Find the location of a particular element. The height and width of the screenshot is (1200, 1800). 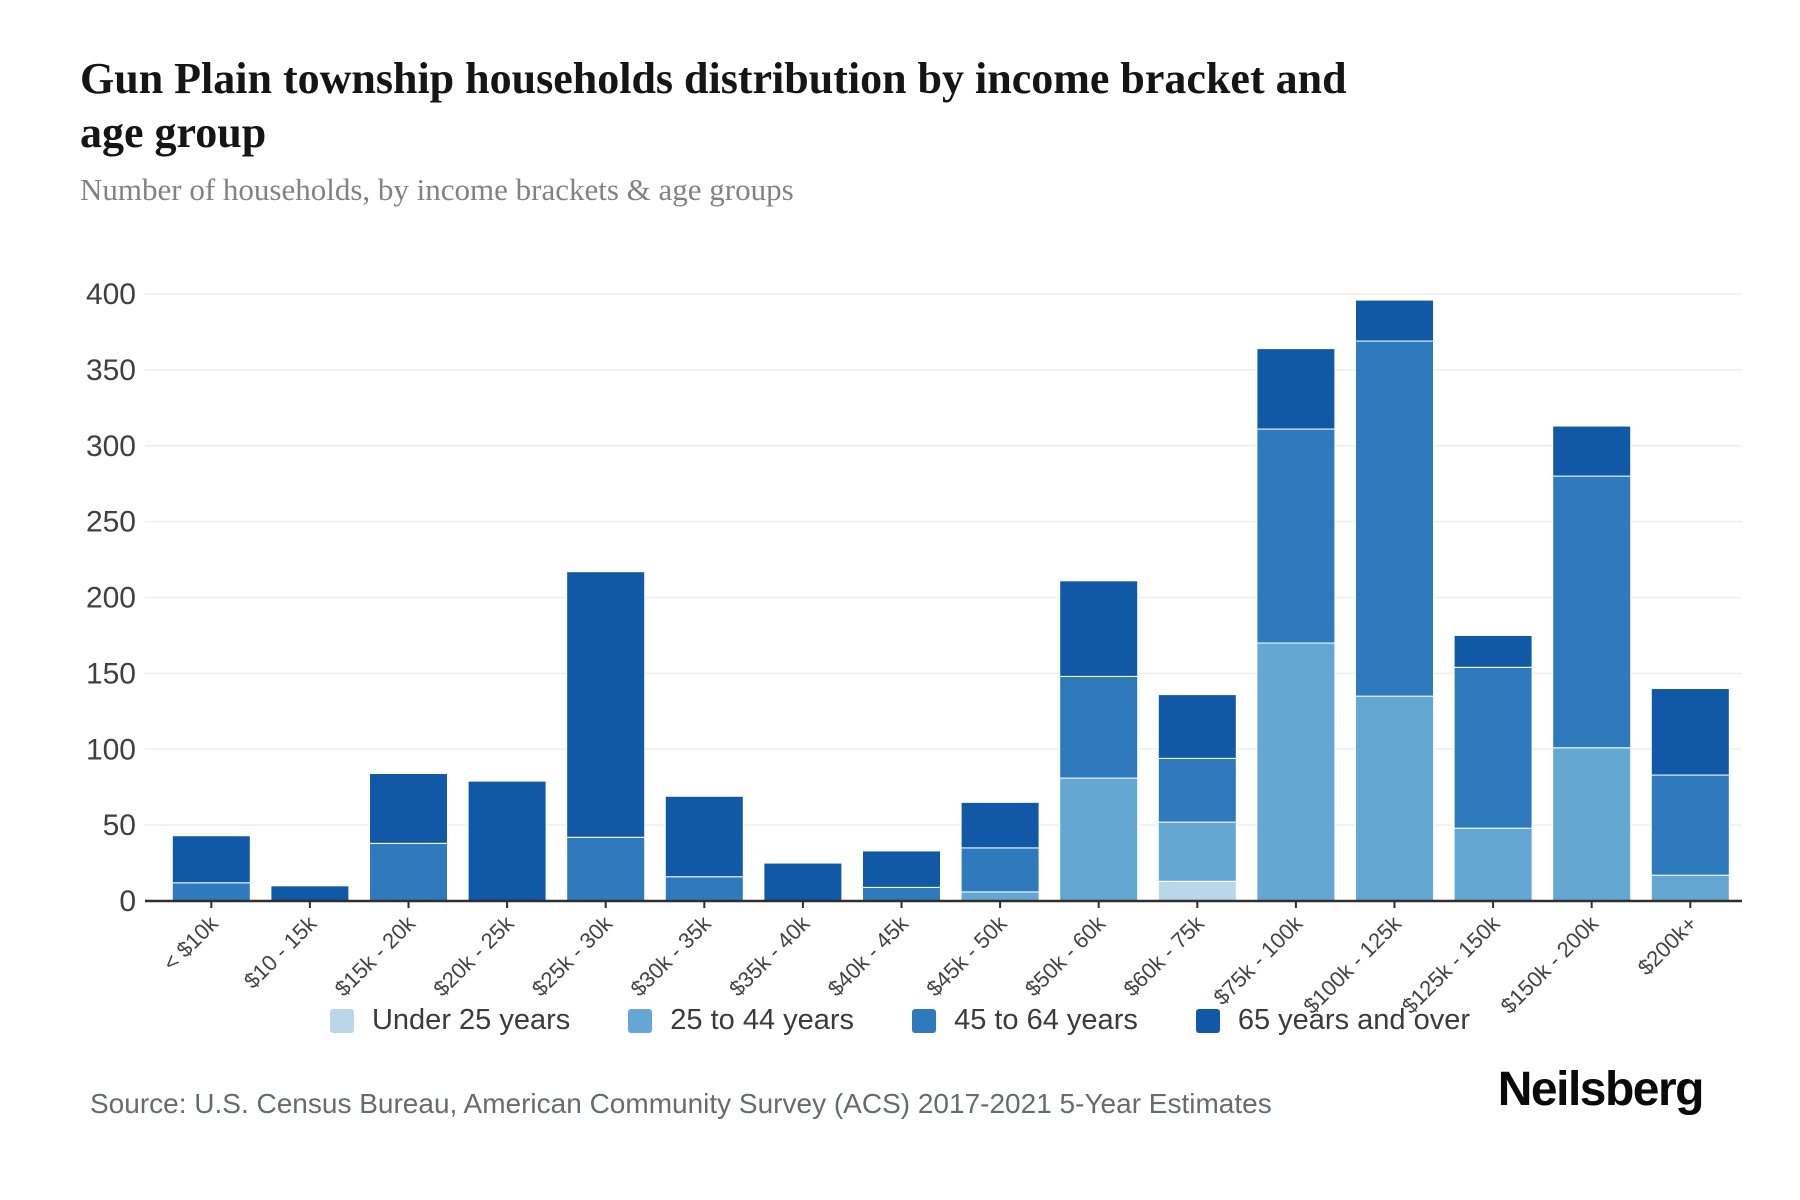

legend-label: 65 years and over is located at coordinates (1354, 1020).